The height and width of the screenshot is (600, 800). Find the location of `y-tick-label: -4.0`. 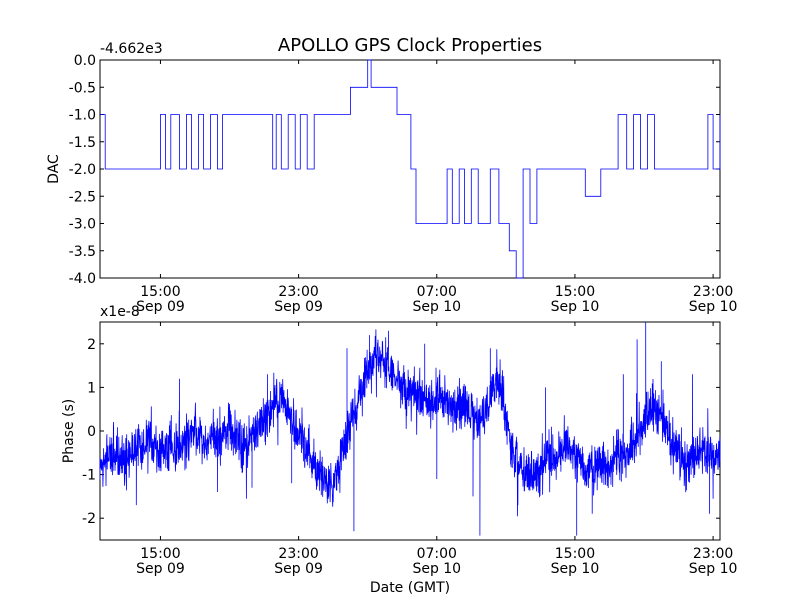

y-tick-label: -4.0 is located at coordinates (82, 279).